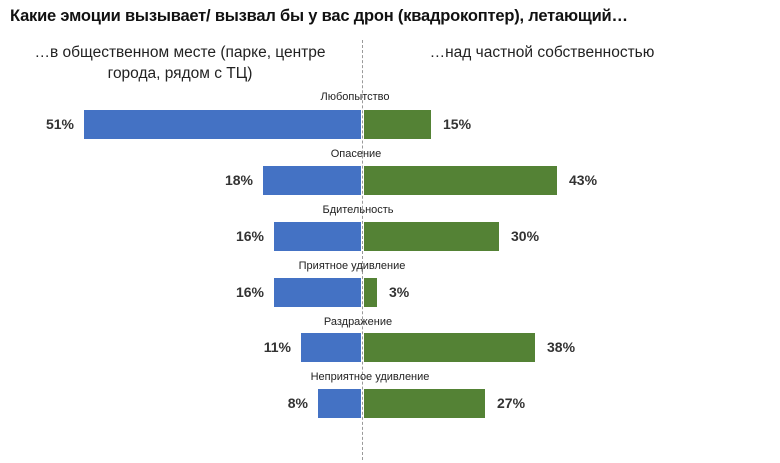 The height and width of the screenshot is (463, 780). I want to click on value-label-private-property: 3%, so click(399, 292).